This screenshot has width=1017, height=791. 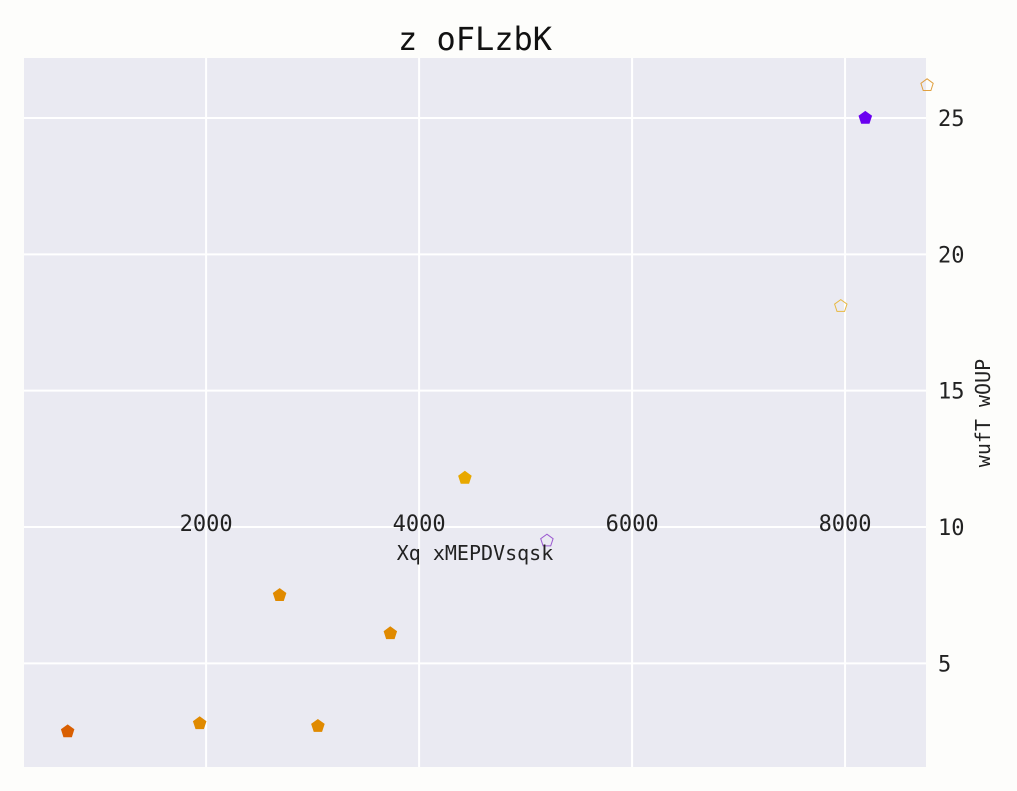 I want to click on x-axis-label: Xq xMEPDVsqsk, so click(x=475, y=553).